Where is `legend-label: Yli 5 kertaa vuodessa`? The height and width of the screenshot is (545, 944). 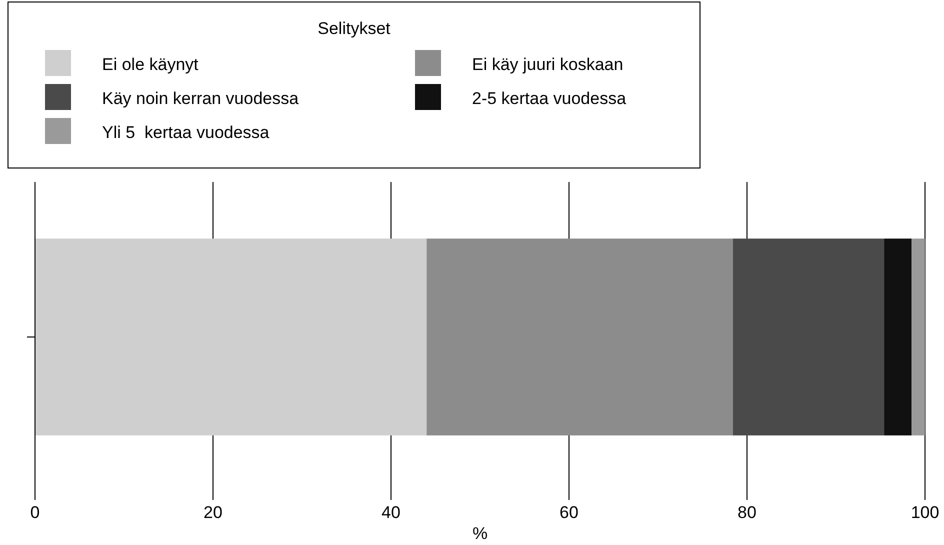 legend-label: Yli 5 kertaa vuodessa is located at coordinates (186, 132).